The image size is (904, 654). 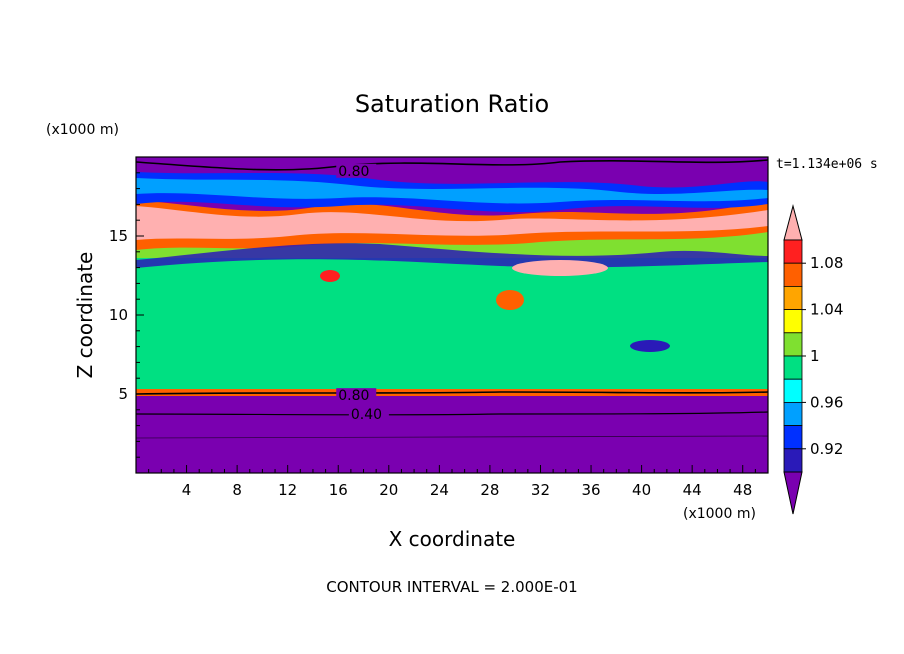 What do you see at coordinates (330, 276) in the screenshot?
I see `field-blob-red` at bounding box center [330, 276].